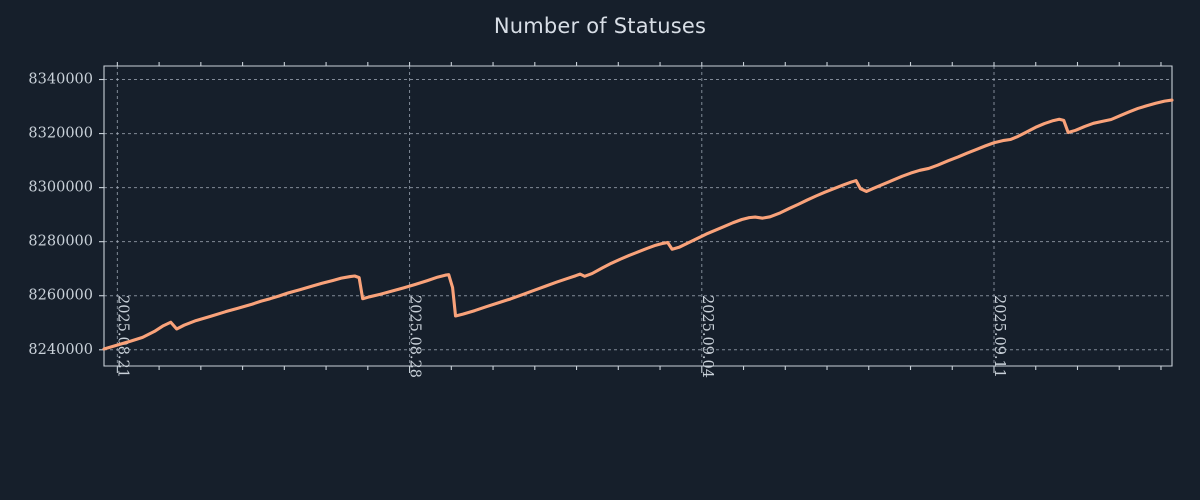 This screenshot has height=500, width=1200. Describe the element at coordinates (560, 336) in the screenshot. I see `x-axis-tick-labels: 2025.08.21 2025.08.28 2025.09.04 2025.09.11` at that location.